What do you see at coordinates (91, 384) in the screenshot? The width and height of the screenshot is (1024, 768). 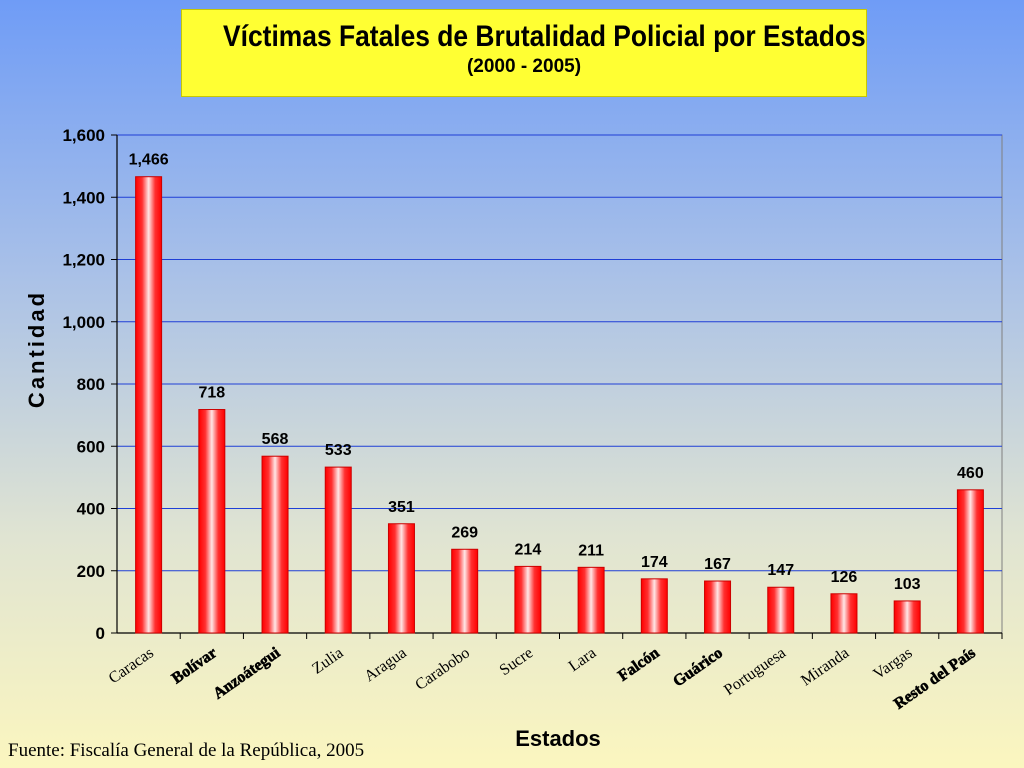 I see `y-tick-label: 800` at bounding box center [91, 384].